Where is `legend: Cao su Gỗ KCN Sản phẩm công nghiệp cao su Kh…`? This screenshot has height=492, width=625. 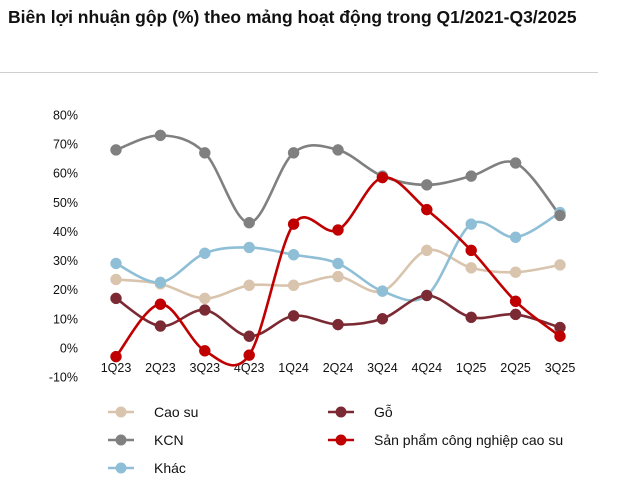
legend: Cao su Gỗ KCN Sản phẩm công nghiệp cao su Kh… is located at coordinates (335, 440).